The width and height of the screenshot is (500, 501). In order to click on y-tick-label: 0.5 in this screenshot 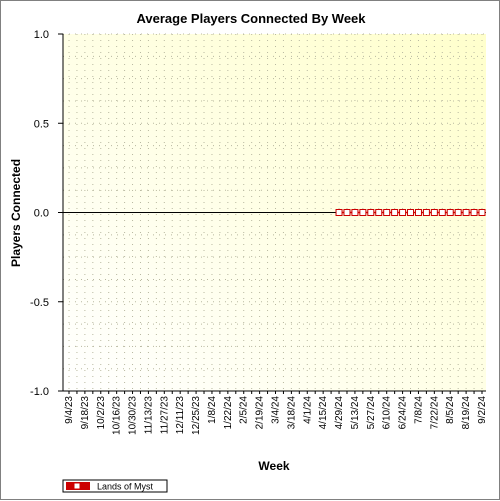, I will do `click(41, 124)`.